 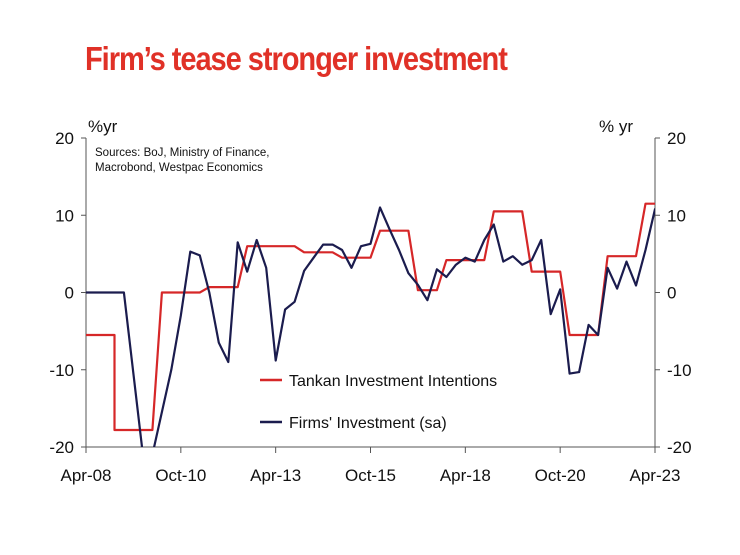 I want to click on x-tick-label: Oct-10, so click(x=180, y=475).